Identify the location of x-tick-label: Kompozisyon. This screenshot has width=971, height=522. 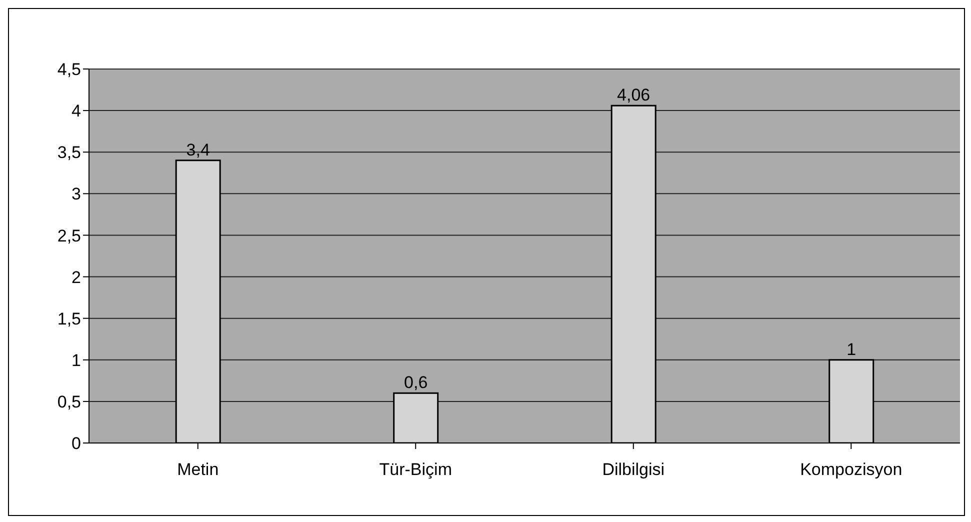
(851, 470).